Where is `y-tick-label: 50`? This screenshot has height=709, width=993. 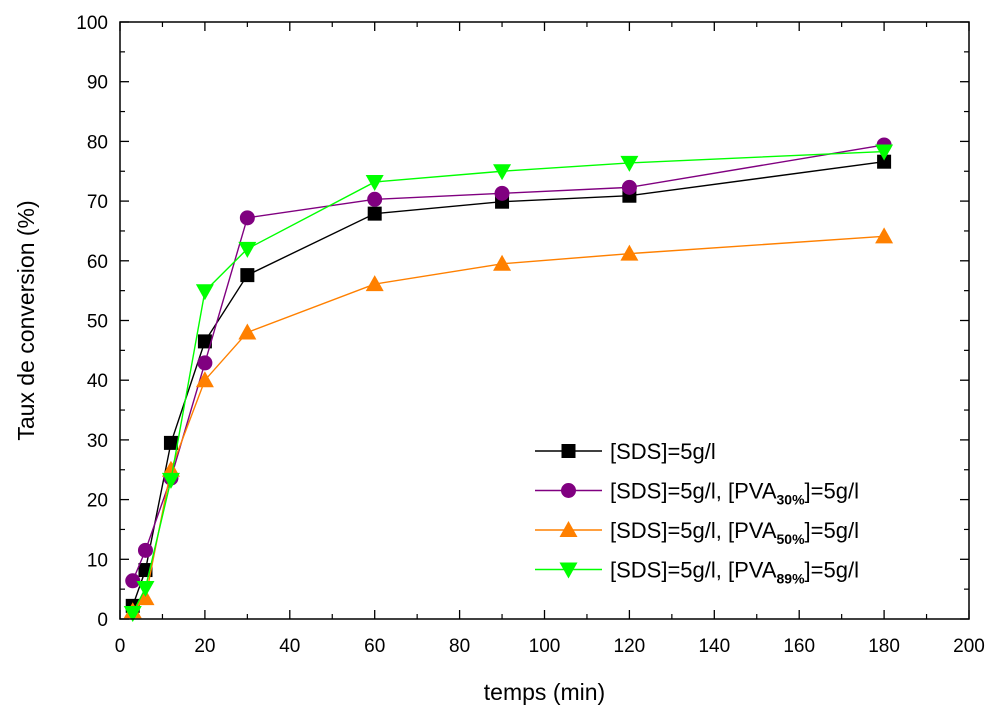
y-tick-label: 50 is located at coordinates (97, 322).